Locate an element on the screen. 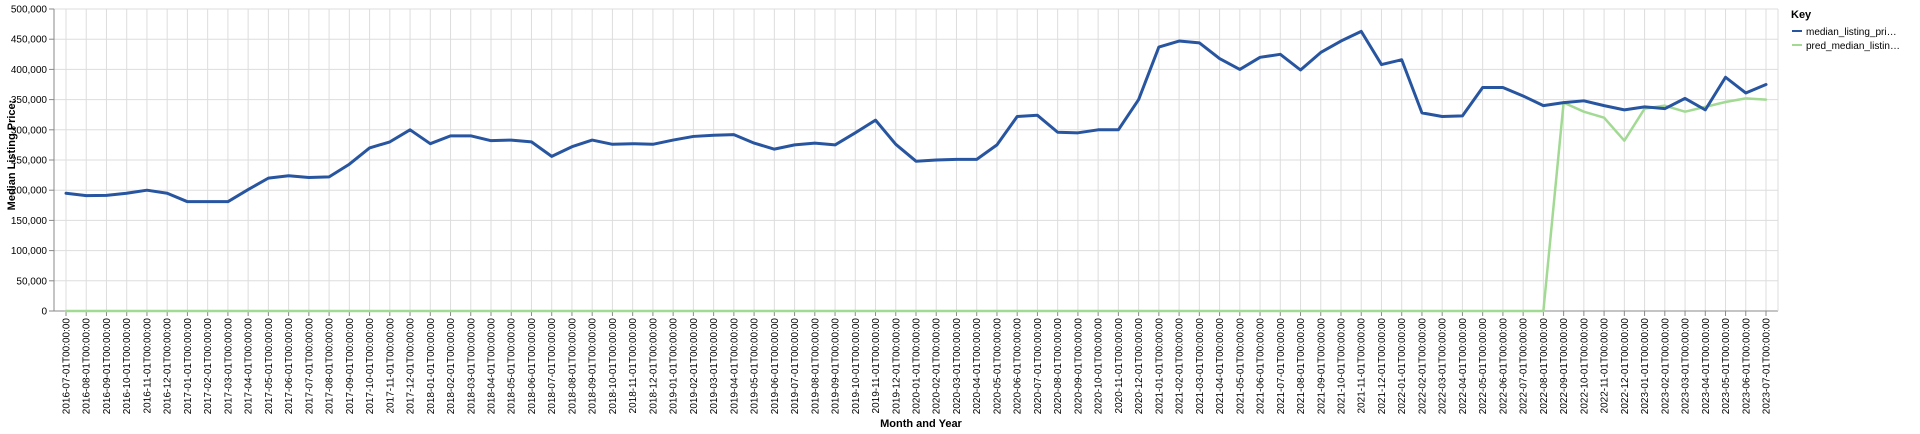 The height and width of the screenshot is (434, 1920). x-tick-label: 2020-08-01T00:00:00 is located at coordinates (1058, 366).